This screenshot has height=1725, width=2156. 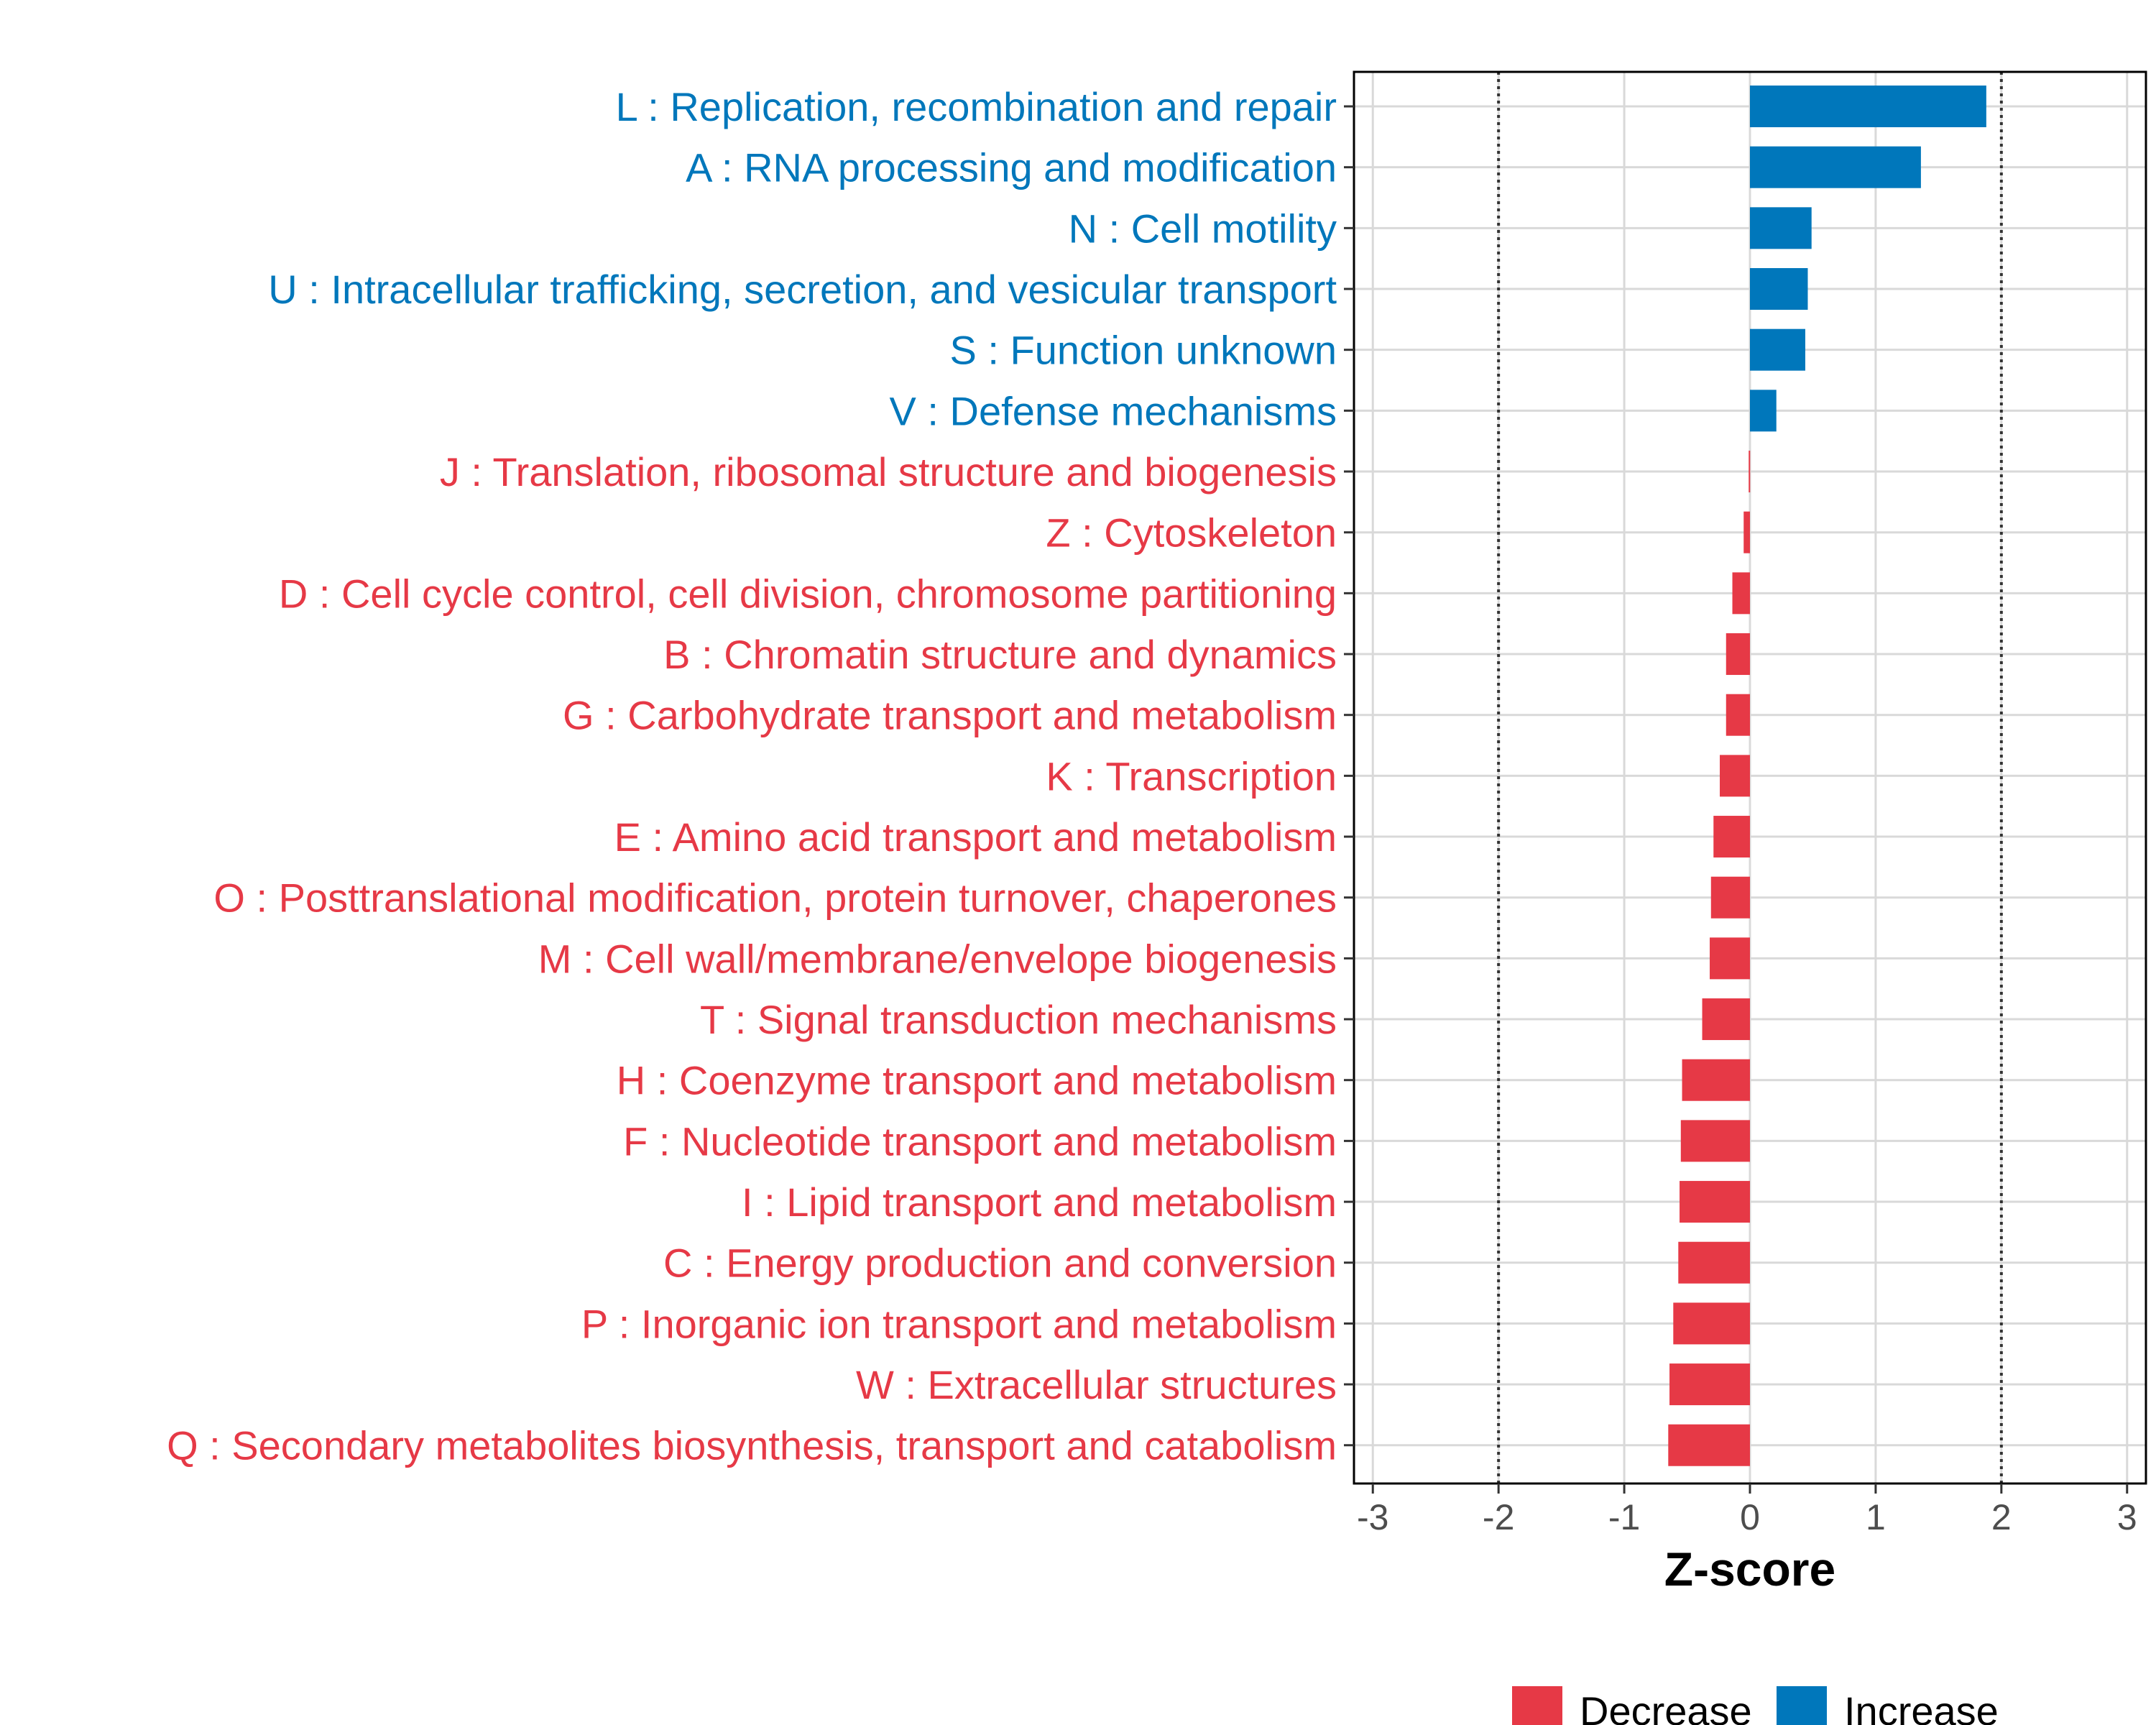 I want to click on category-label: V : Defense mechanisms, so click(x=1113, y=410).